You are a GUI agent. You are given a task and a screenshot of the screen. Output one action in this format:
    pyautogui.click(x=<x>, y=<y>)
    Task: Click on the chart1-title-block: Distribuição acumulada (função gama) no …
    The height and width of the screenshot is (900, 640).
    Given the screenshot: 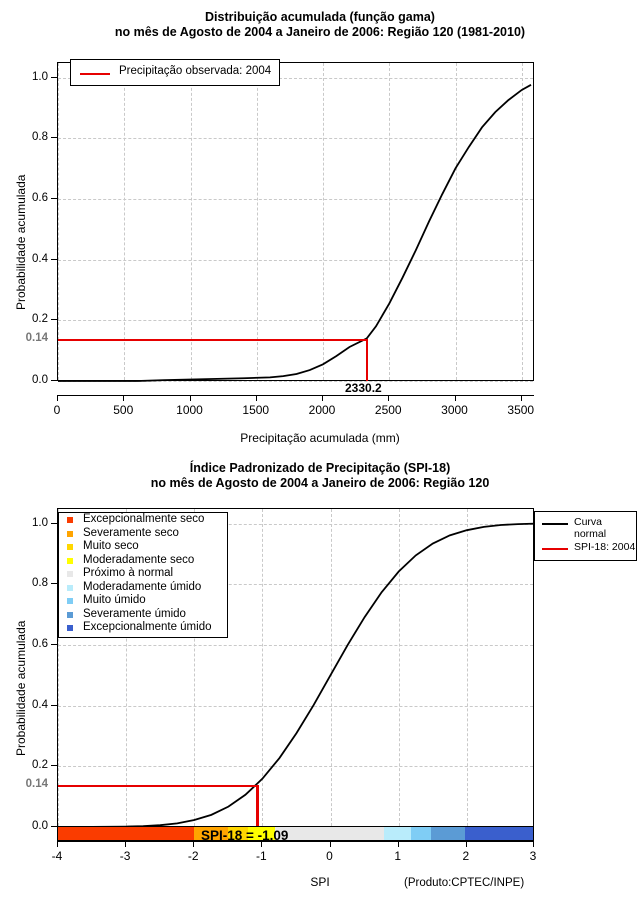 What is the action you would take?
    pyautogui.click(x=320, y=25)
    